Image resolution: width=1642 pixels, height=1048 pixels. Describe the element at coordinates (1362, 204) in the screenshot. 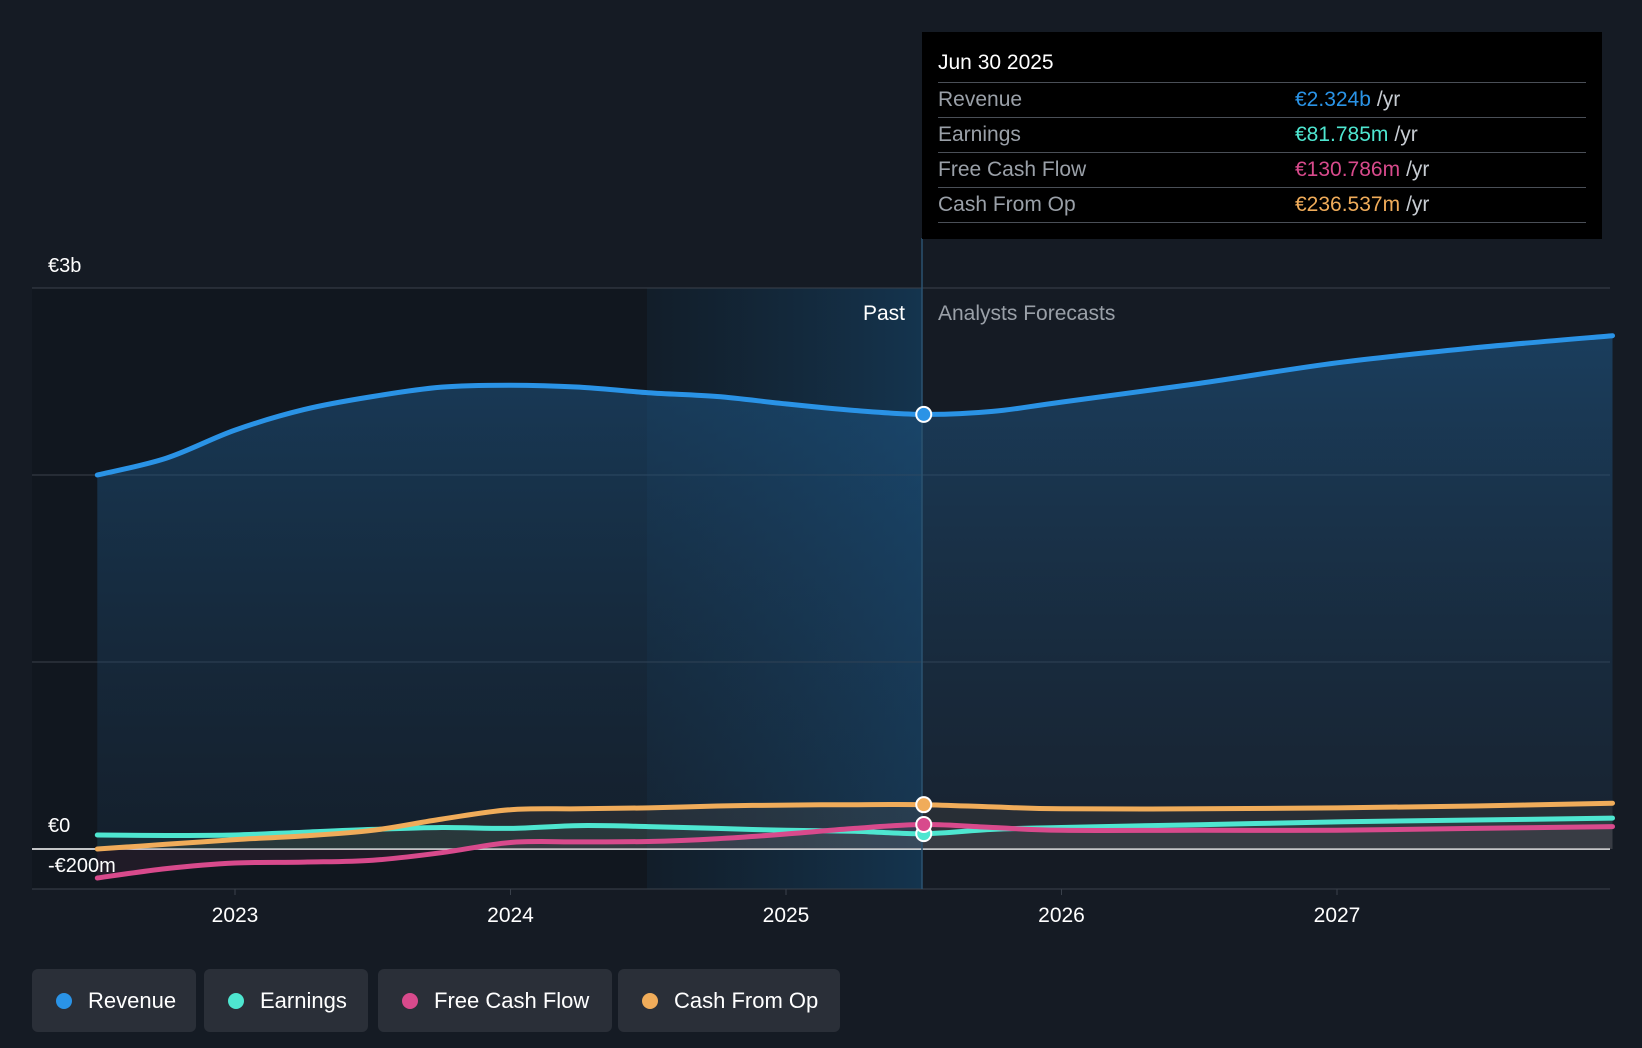

I see `tooltip-value: €236.537m/yr` at that location.